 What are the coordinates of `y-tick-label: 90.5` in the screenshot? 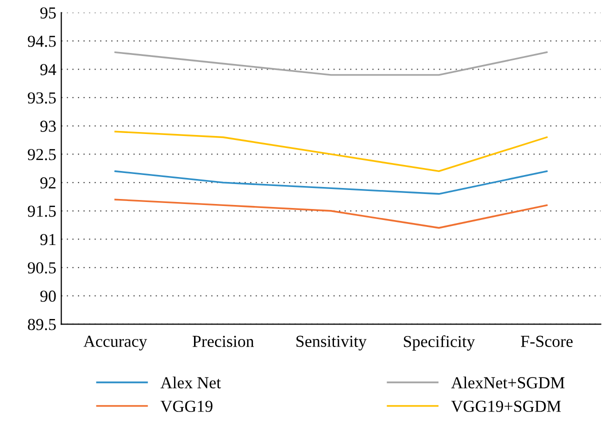 It's located at (42, 268).